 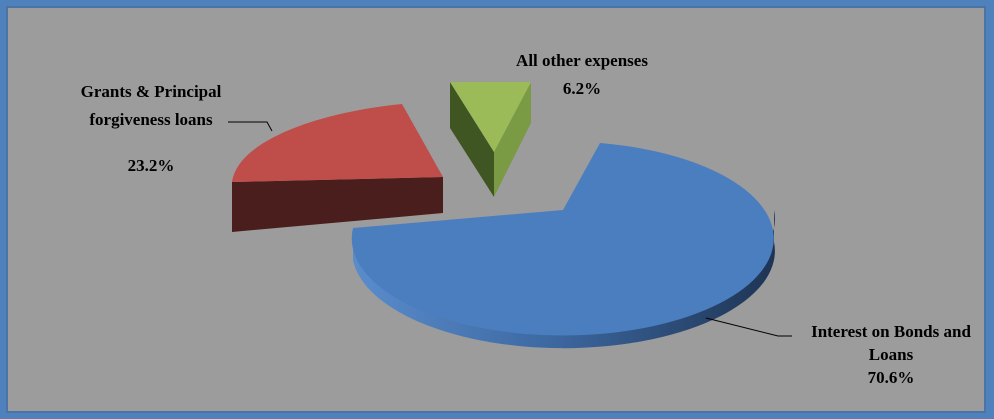 I want to click on slice-grants-side, so click(x=337, y=204).